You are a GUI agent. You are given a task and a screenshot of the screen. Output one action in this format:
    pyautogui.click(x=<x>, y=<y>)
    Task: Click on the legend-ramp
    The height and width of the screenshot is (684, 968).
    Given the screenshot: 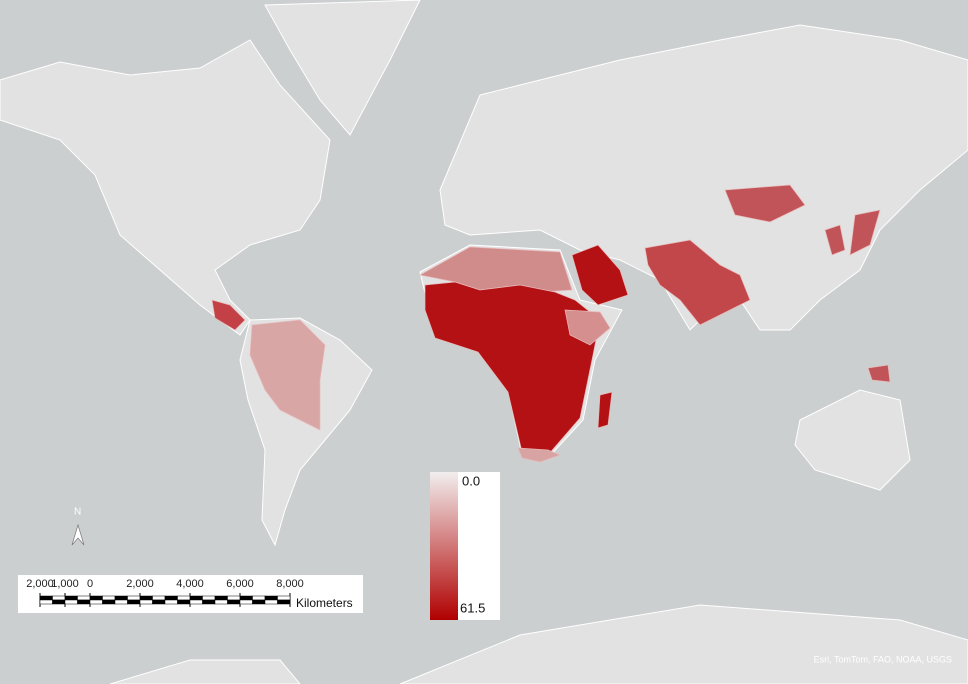 What is the action you would take?
    pyautogui.click(x=444, y=546)
    